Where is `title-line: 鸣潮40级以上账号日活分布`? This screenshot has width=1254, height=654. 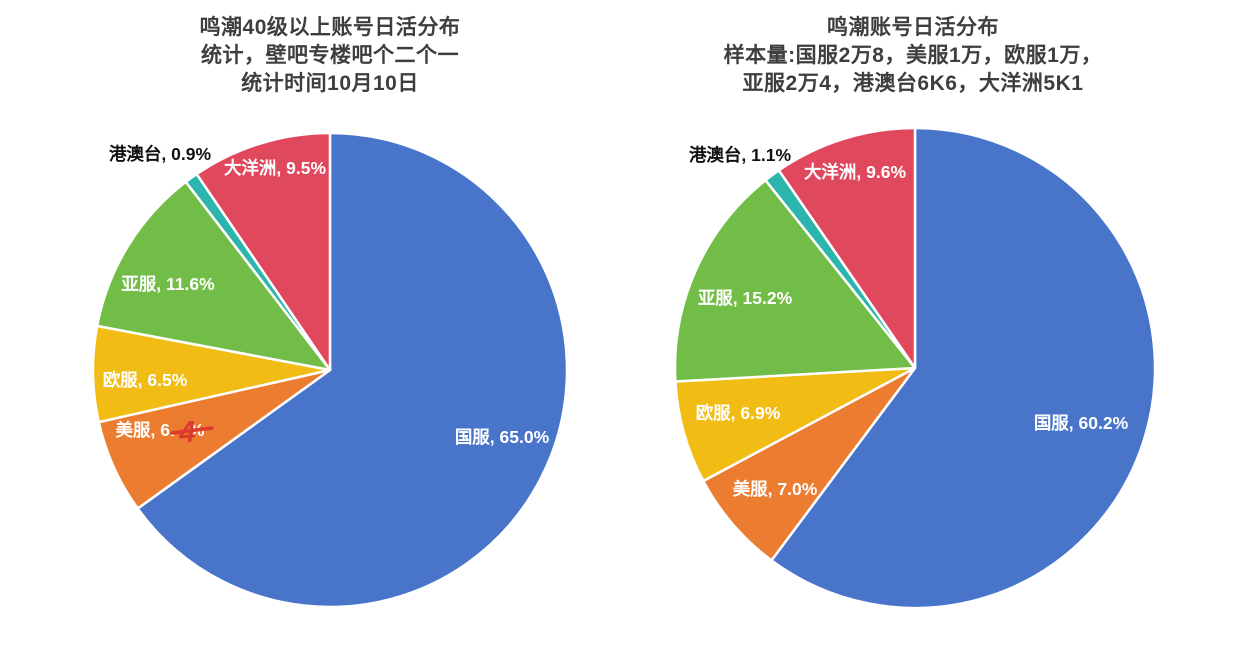 title-line: 鸣潮40级以上账号日活分布 is located at coordinates (330, 27).